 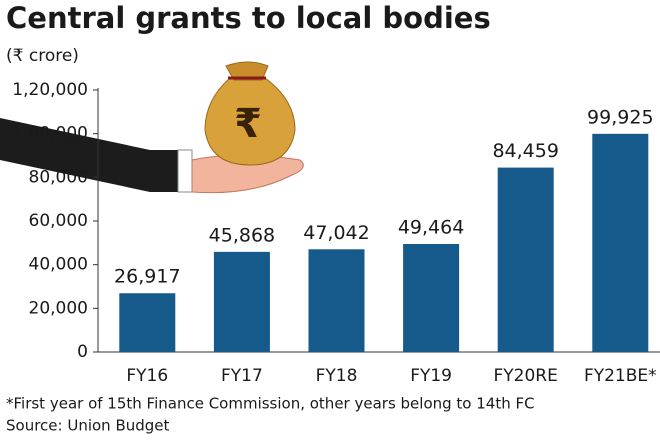 I want to click on illustration: ₹, so click(x=152, y=127).